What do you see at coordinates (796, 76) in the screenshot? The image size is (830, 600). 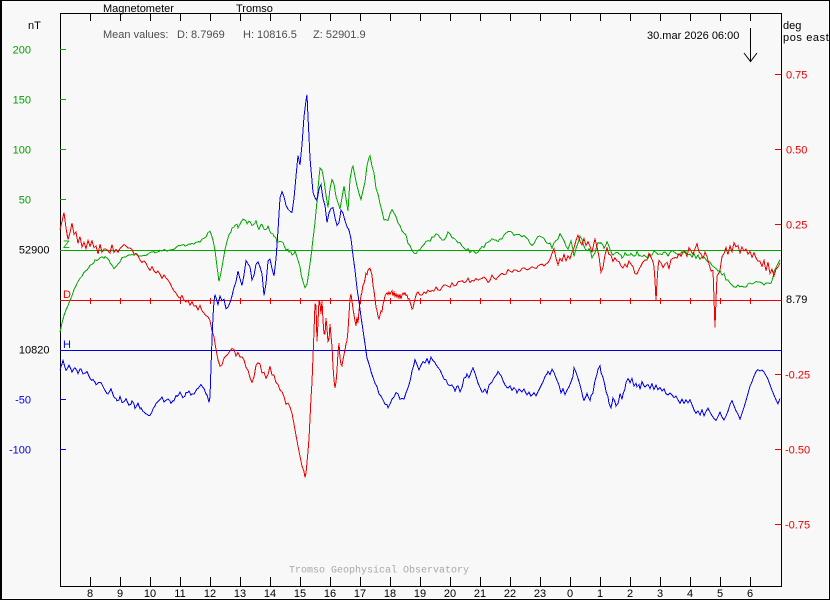 I see `svg-text: 0.75` at bounding box center [796, 76].